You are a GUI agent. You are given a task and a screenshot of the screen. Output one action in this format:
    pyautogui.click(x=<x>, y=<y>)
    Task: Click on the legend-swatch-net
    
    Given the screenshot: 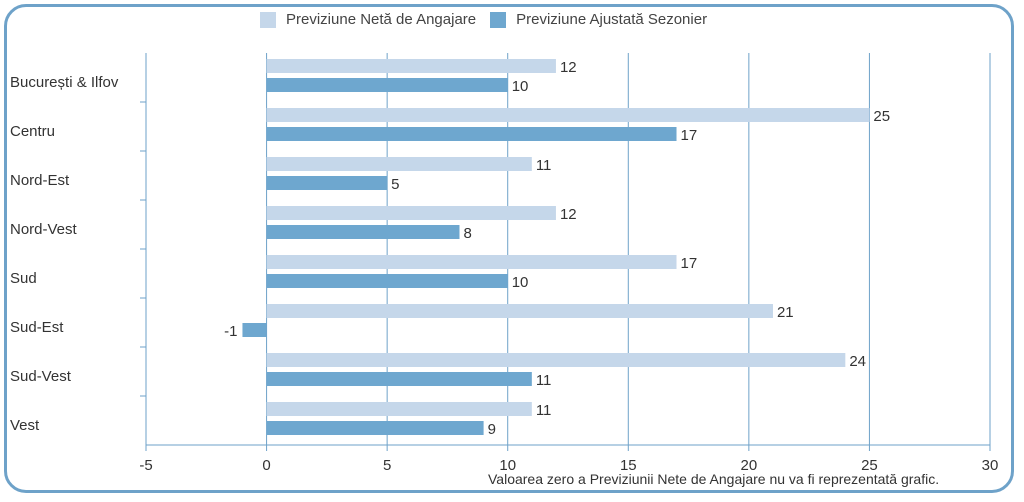 What is the action you would take?
    pyautogui.click(x=268, y=19)
    